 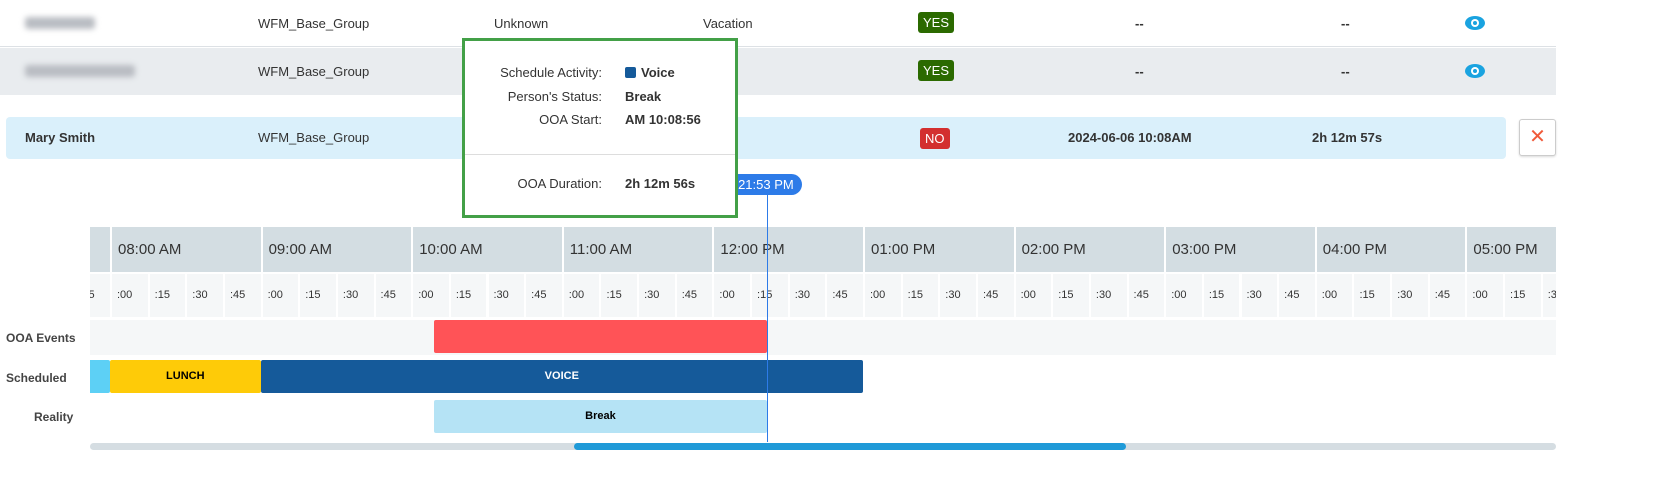 What do you see at coordinates (41, 338) in the screenshot?
I see `row-label-ooa: OOA Events` at bounding box center [41, 338].